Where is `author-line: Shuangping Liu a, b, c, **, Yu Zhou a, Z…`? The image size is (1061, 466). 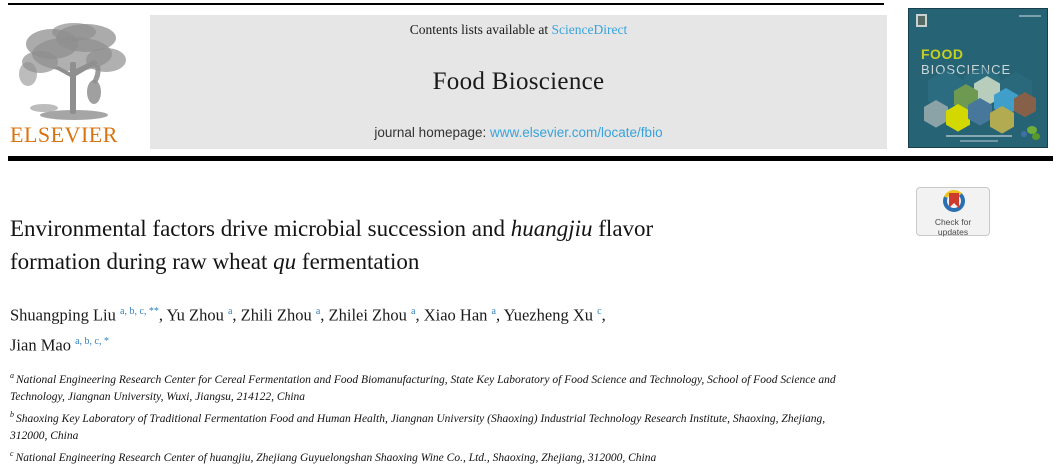
author-line: Shuangping Liu a, b, c, **, Yu Zhou a, Z… is located at coordinates (308, 315).